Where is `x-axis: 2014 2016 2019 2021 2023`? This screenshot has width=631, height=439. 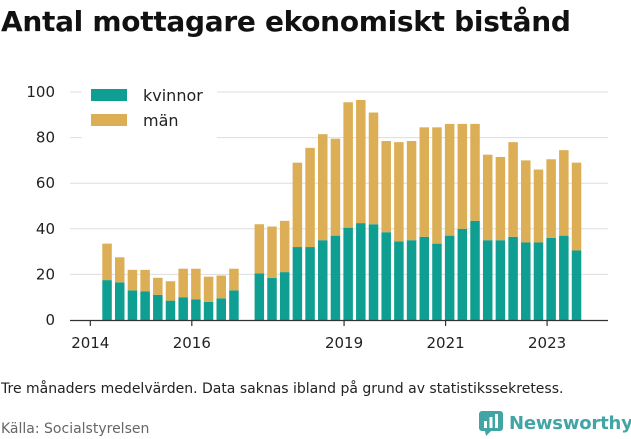
x-axis: 2014 2016 2019 2021 2023 is located at coordinates (339, 335).